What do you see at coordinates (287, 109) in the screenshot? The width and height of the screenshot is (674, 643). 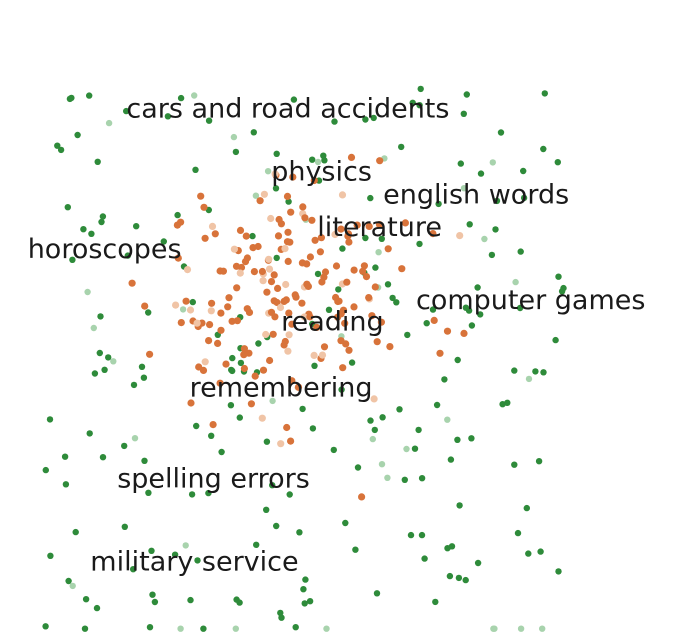 I see `topic-label: cars and road accidents` at bounding box center [287, 109].